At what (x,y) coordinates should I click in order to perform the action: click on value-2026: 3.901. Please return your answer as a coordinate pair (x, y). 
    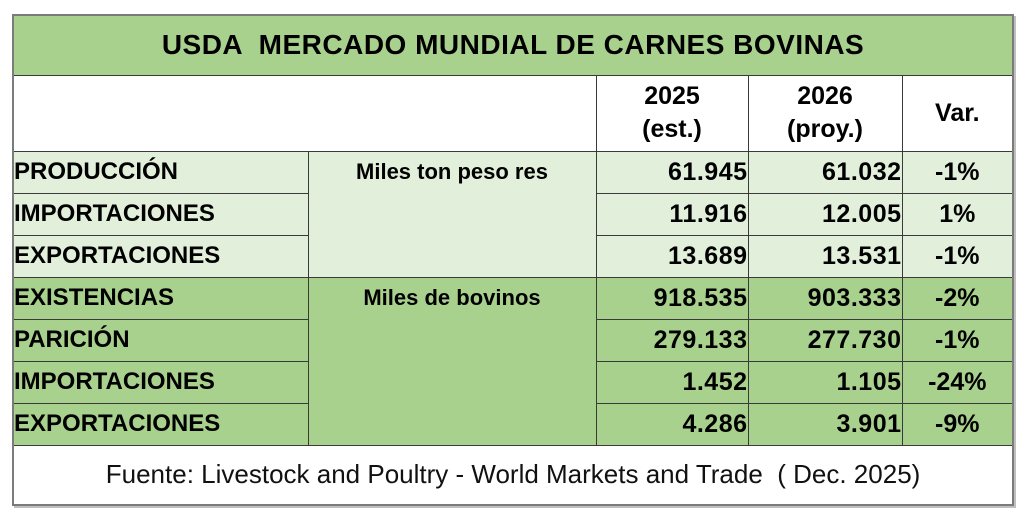
    Looking at the image, I should click on (825, 424).